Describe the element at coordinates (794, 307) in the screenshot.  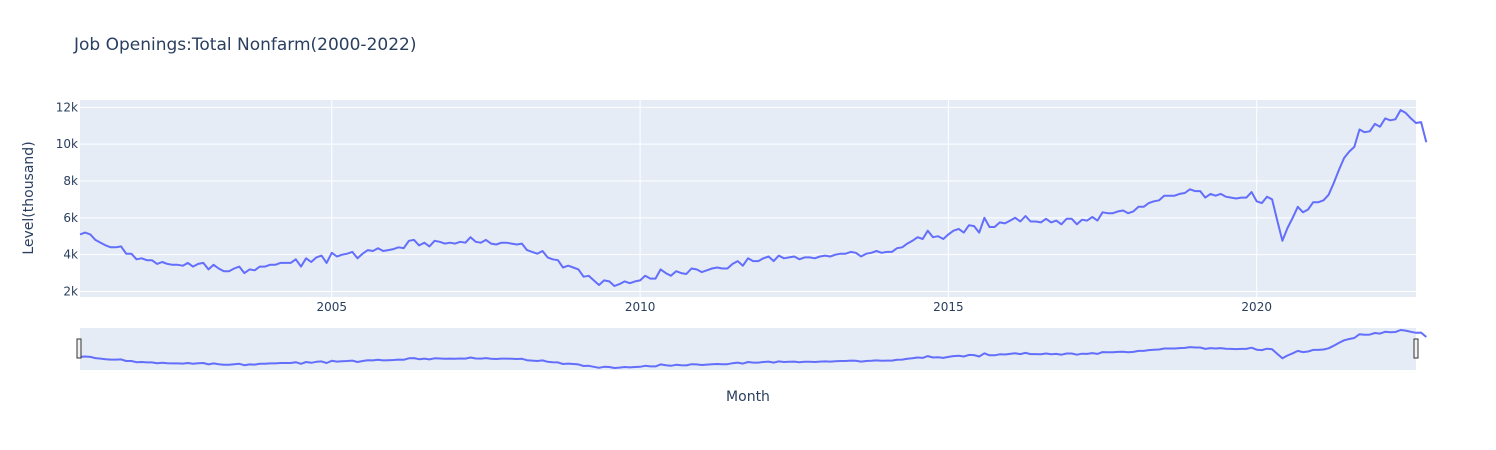
I see `x-axis-ticks: 2005 2010 2015 2020` at that location.